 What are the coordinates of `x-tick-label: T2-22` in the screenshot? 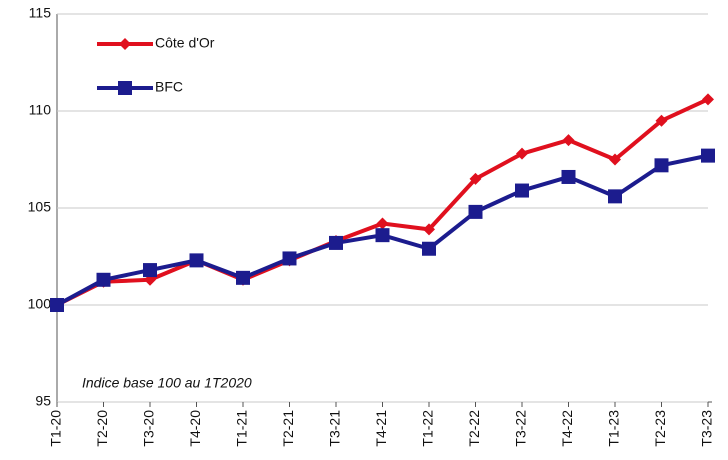 It's located at (474, 428).